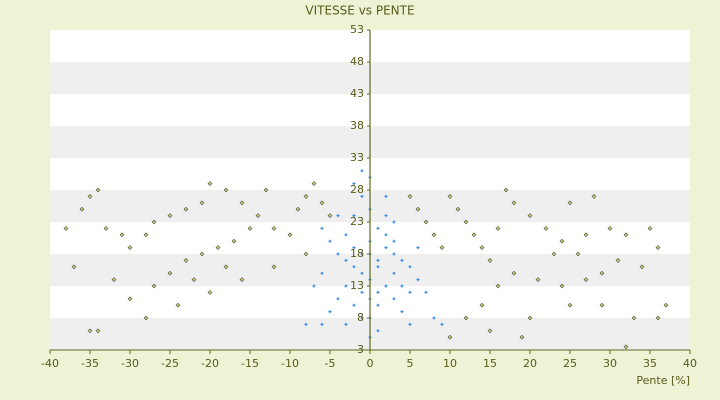 The width and height of the screenshot is (720, 400). What do you see at coordinates (130, 363) in the screenshot?
I see `x-tick-label: -30` at bounding box center [130, 363].